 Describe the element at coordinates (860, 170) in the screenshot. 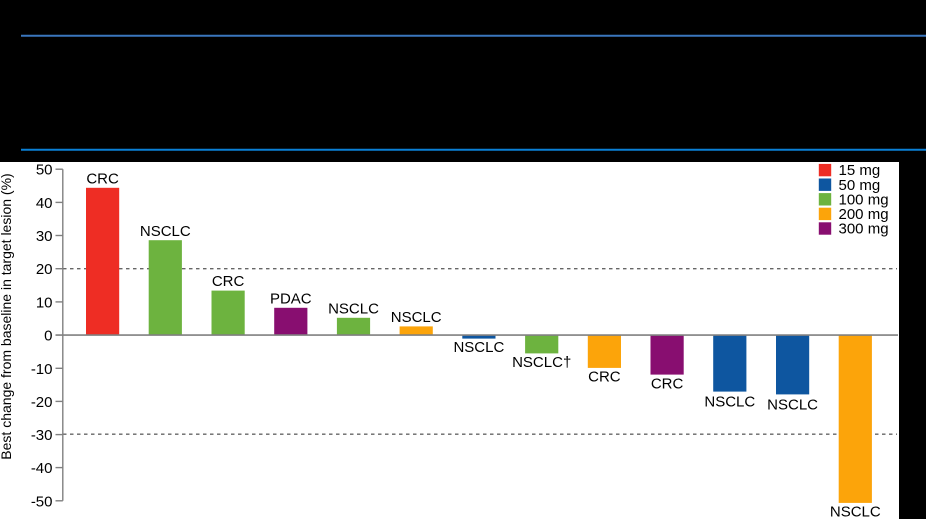

I see `svg-text: 15 mg` at that location.